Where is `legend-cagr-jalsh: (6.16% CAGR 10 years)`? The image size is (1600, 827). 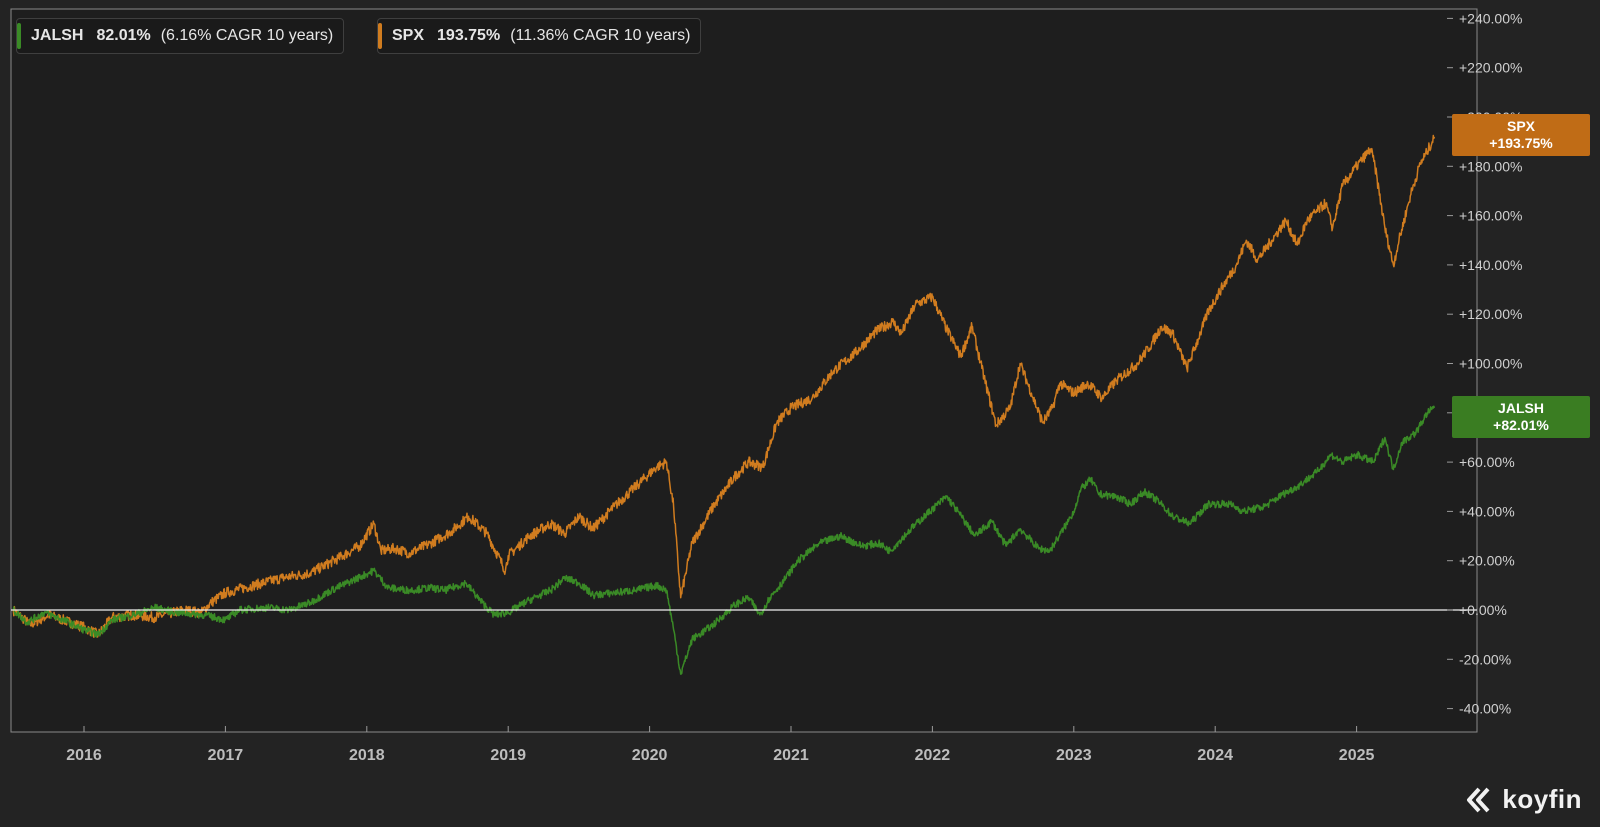 legend-cagr-jalsh: (6.16% CAGR 10 years) is located at coordinates (247, 35).